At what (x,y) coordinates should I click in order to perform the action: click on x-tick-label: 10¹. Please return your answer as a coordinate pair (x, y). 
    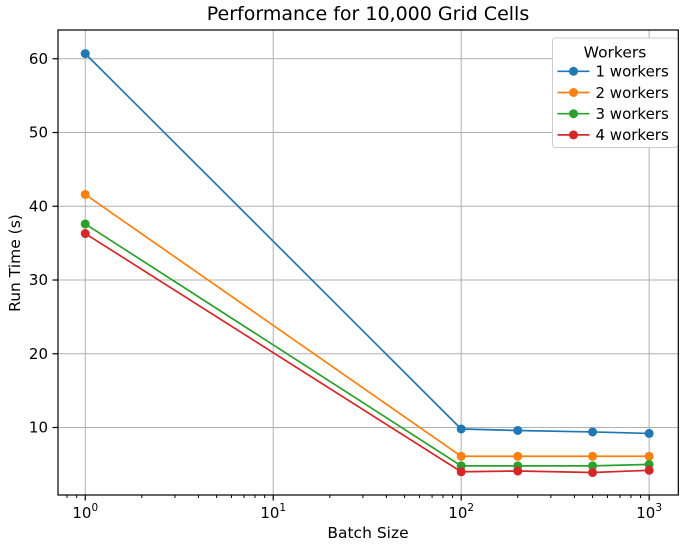
    Looking at the image, I should click on (273, 512).